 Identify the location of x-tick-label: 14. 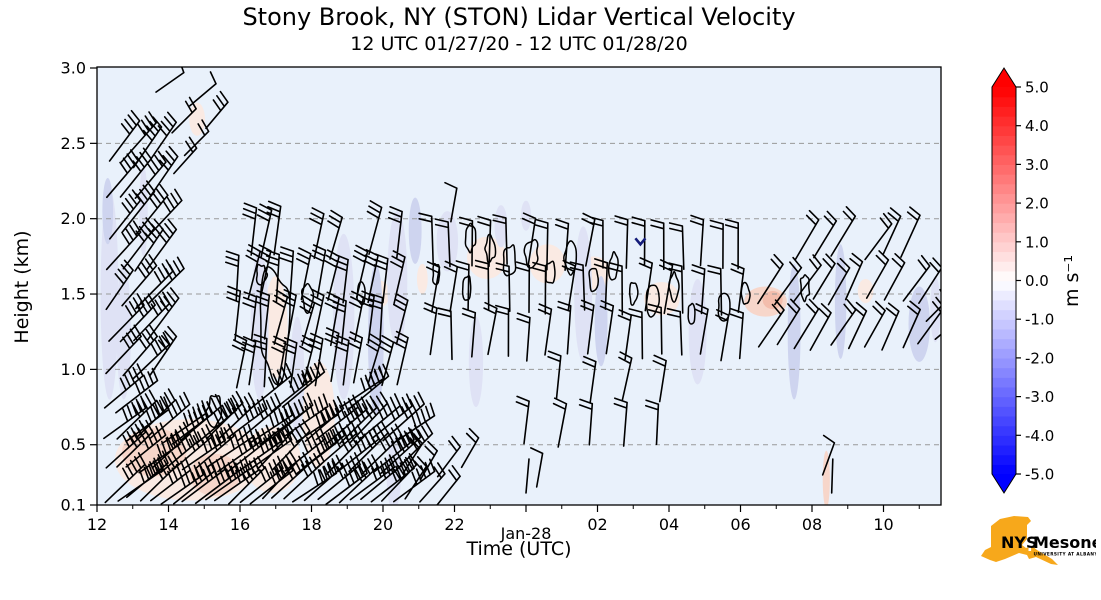
(168, 524).